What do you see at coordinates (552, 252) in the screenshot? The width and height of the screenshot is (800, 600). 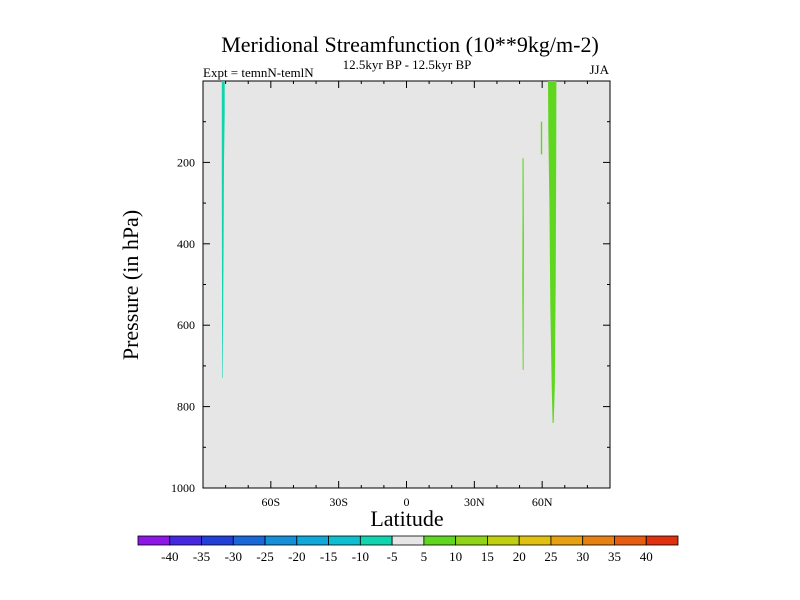 I see `contour-positive-band-63N` at bounding box center [552, 252].